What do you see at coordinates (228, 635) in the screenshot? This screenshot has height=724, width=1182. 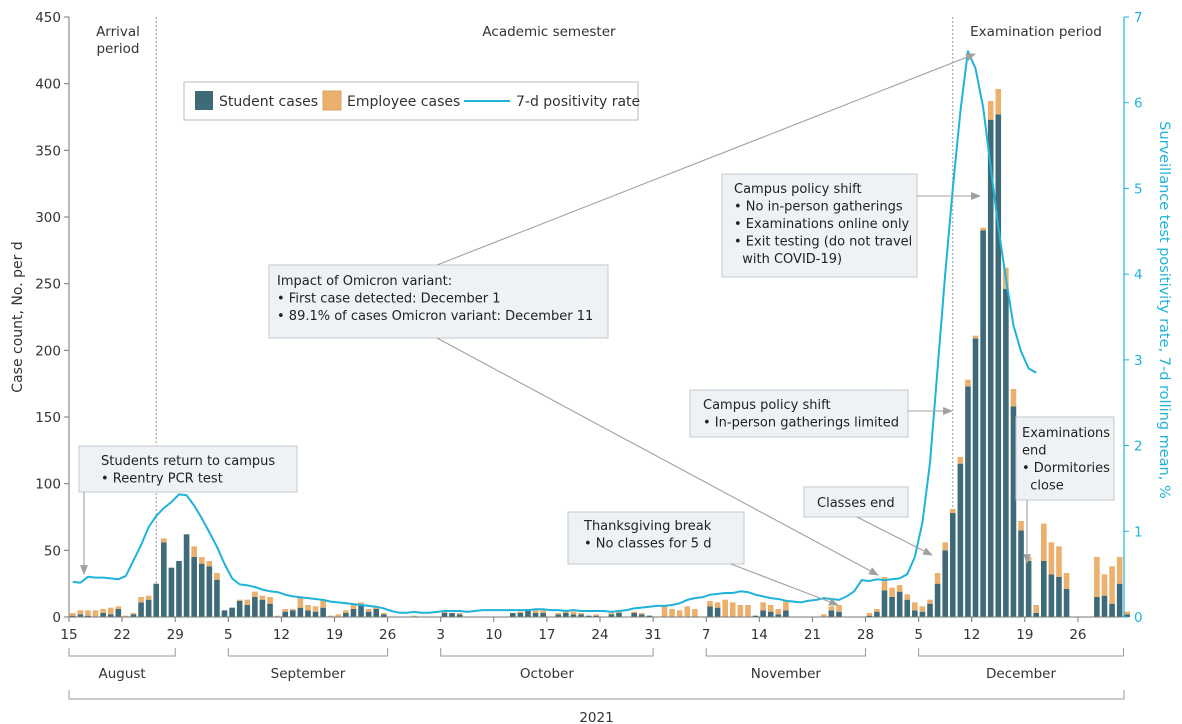 I see `x-tick-label: 5` at bounding box center [228, 635].